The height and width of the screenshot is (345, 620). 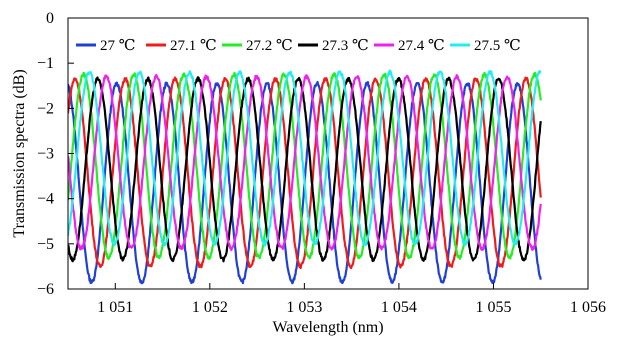 I want to click on legend: 27 ℃ 27.1 ℃ 27.2 ℃ 27.3 ℃ 27.4 ℃ 27.5 ℃, so click(x=298, y=46).